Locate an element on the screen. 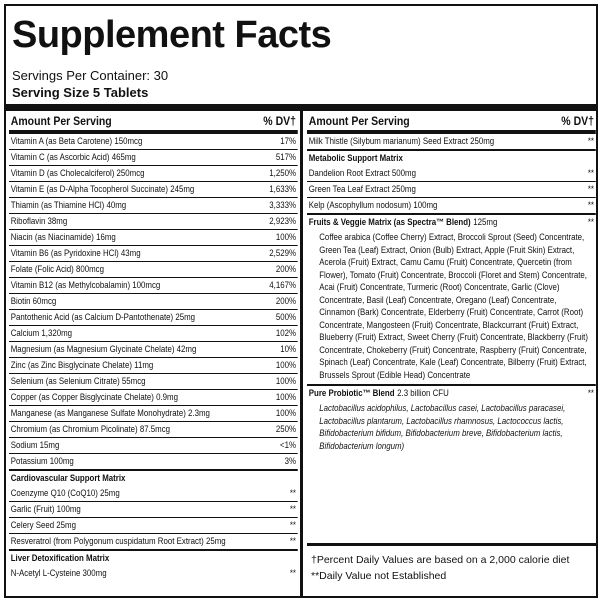 The height and width of the screenshot is (600, 600). nutrient-row: Selenium (as Selenium Citrate) 55mcg 100% is located at coordinates (153, 381).